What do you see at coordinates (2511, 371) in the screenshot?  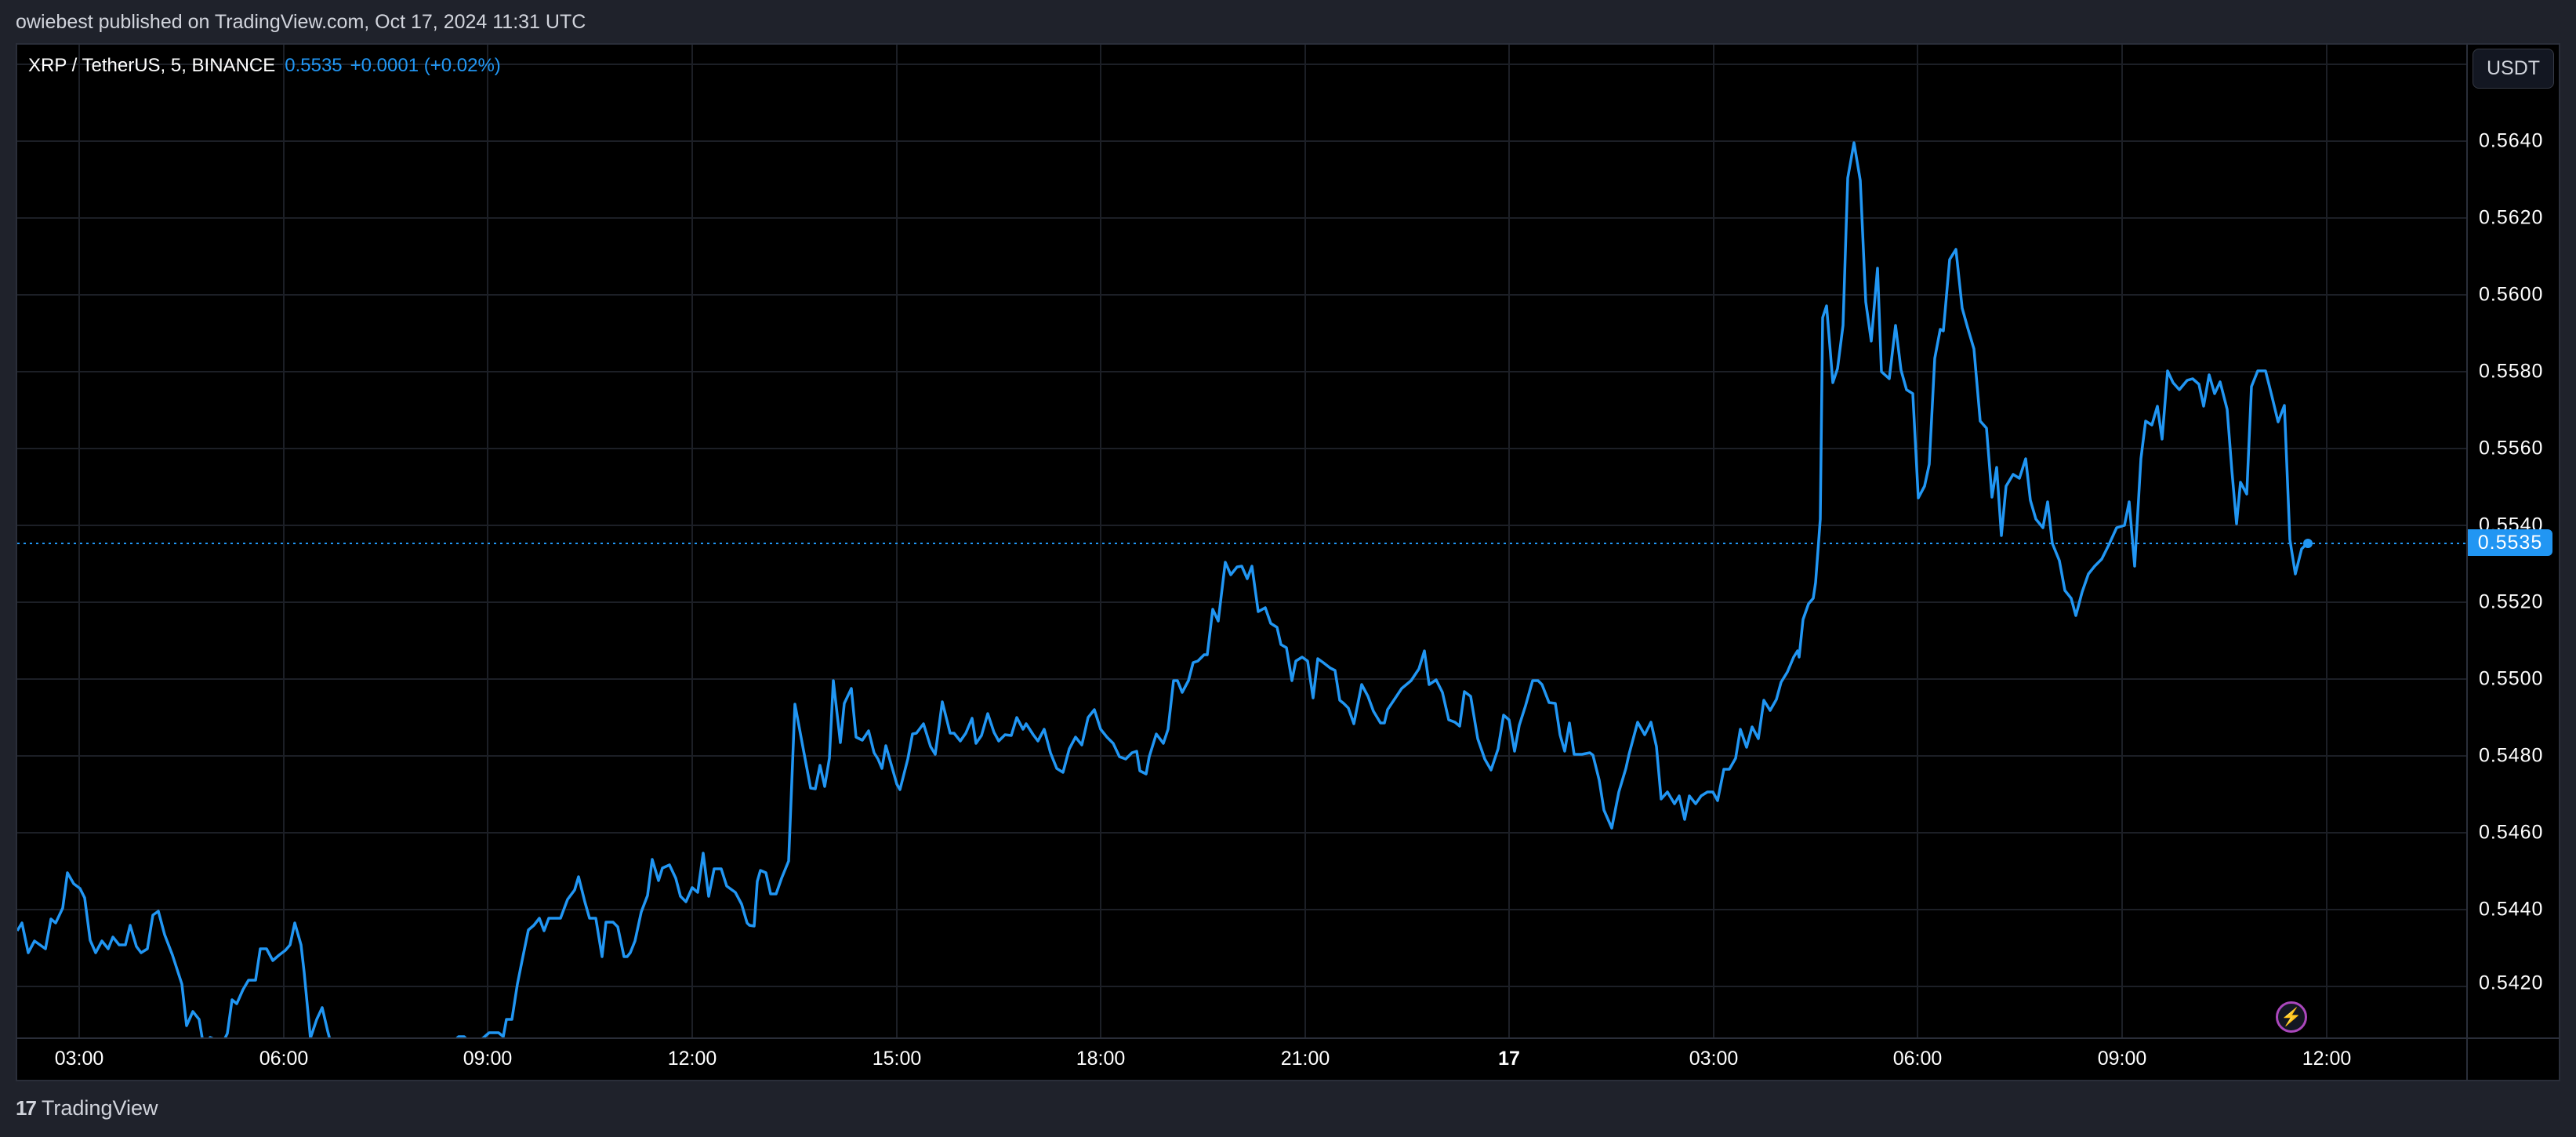 I see `y-tick: 0.5580` at bounding box center [2511, 371].